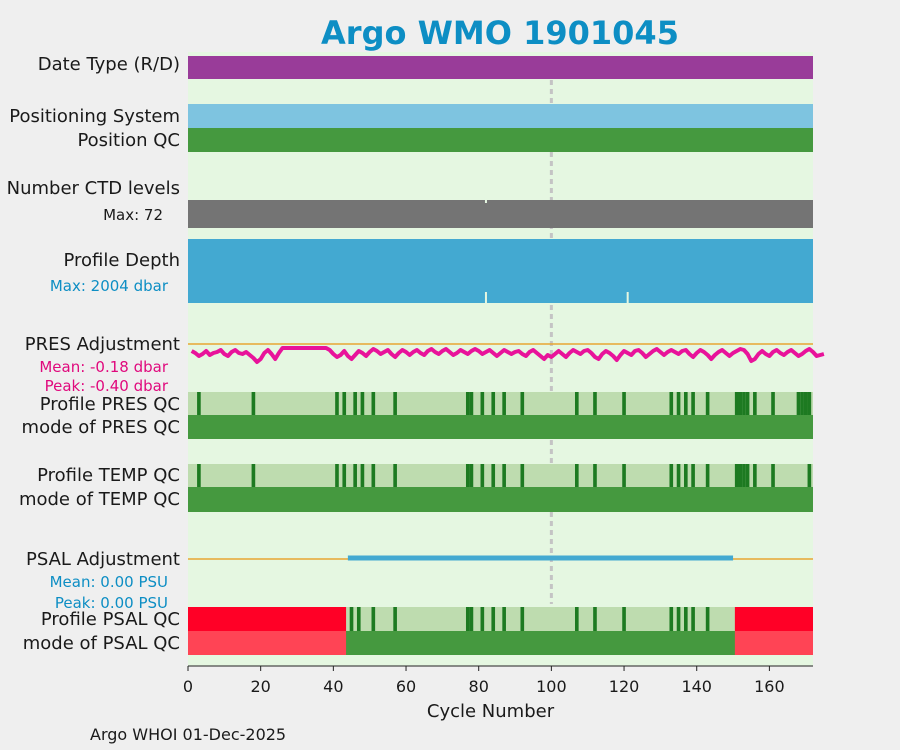  What do you see at coordinates (104, 367) in the screenshot?
I see `label-pres-mean: Mean: -0.18 dbar` at bounding box center [104, 367].